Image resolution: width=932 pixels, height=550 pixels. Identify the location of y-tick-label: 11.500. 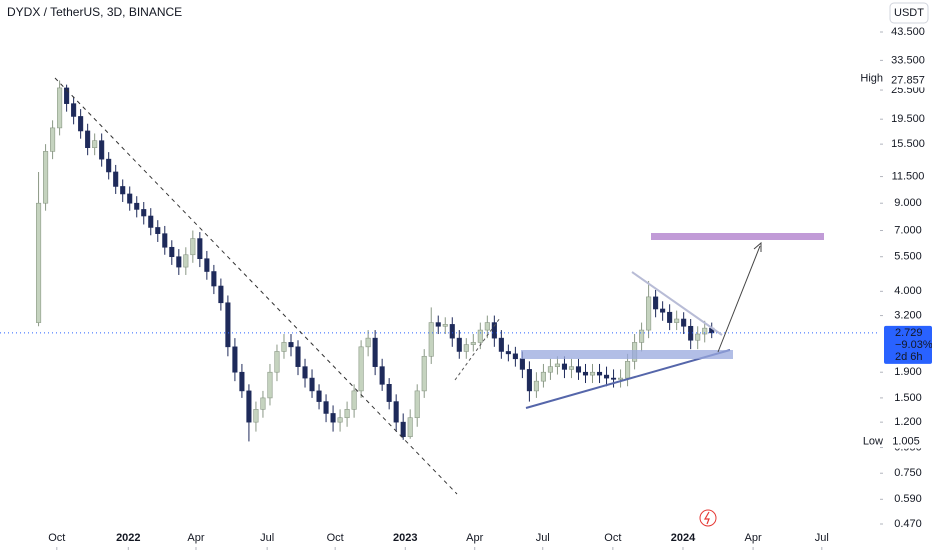
(908, 176).